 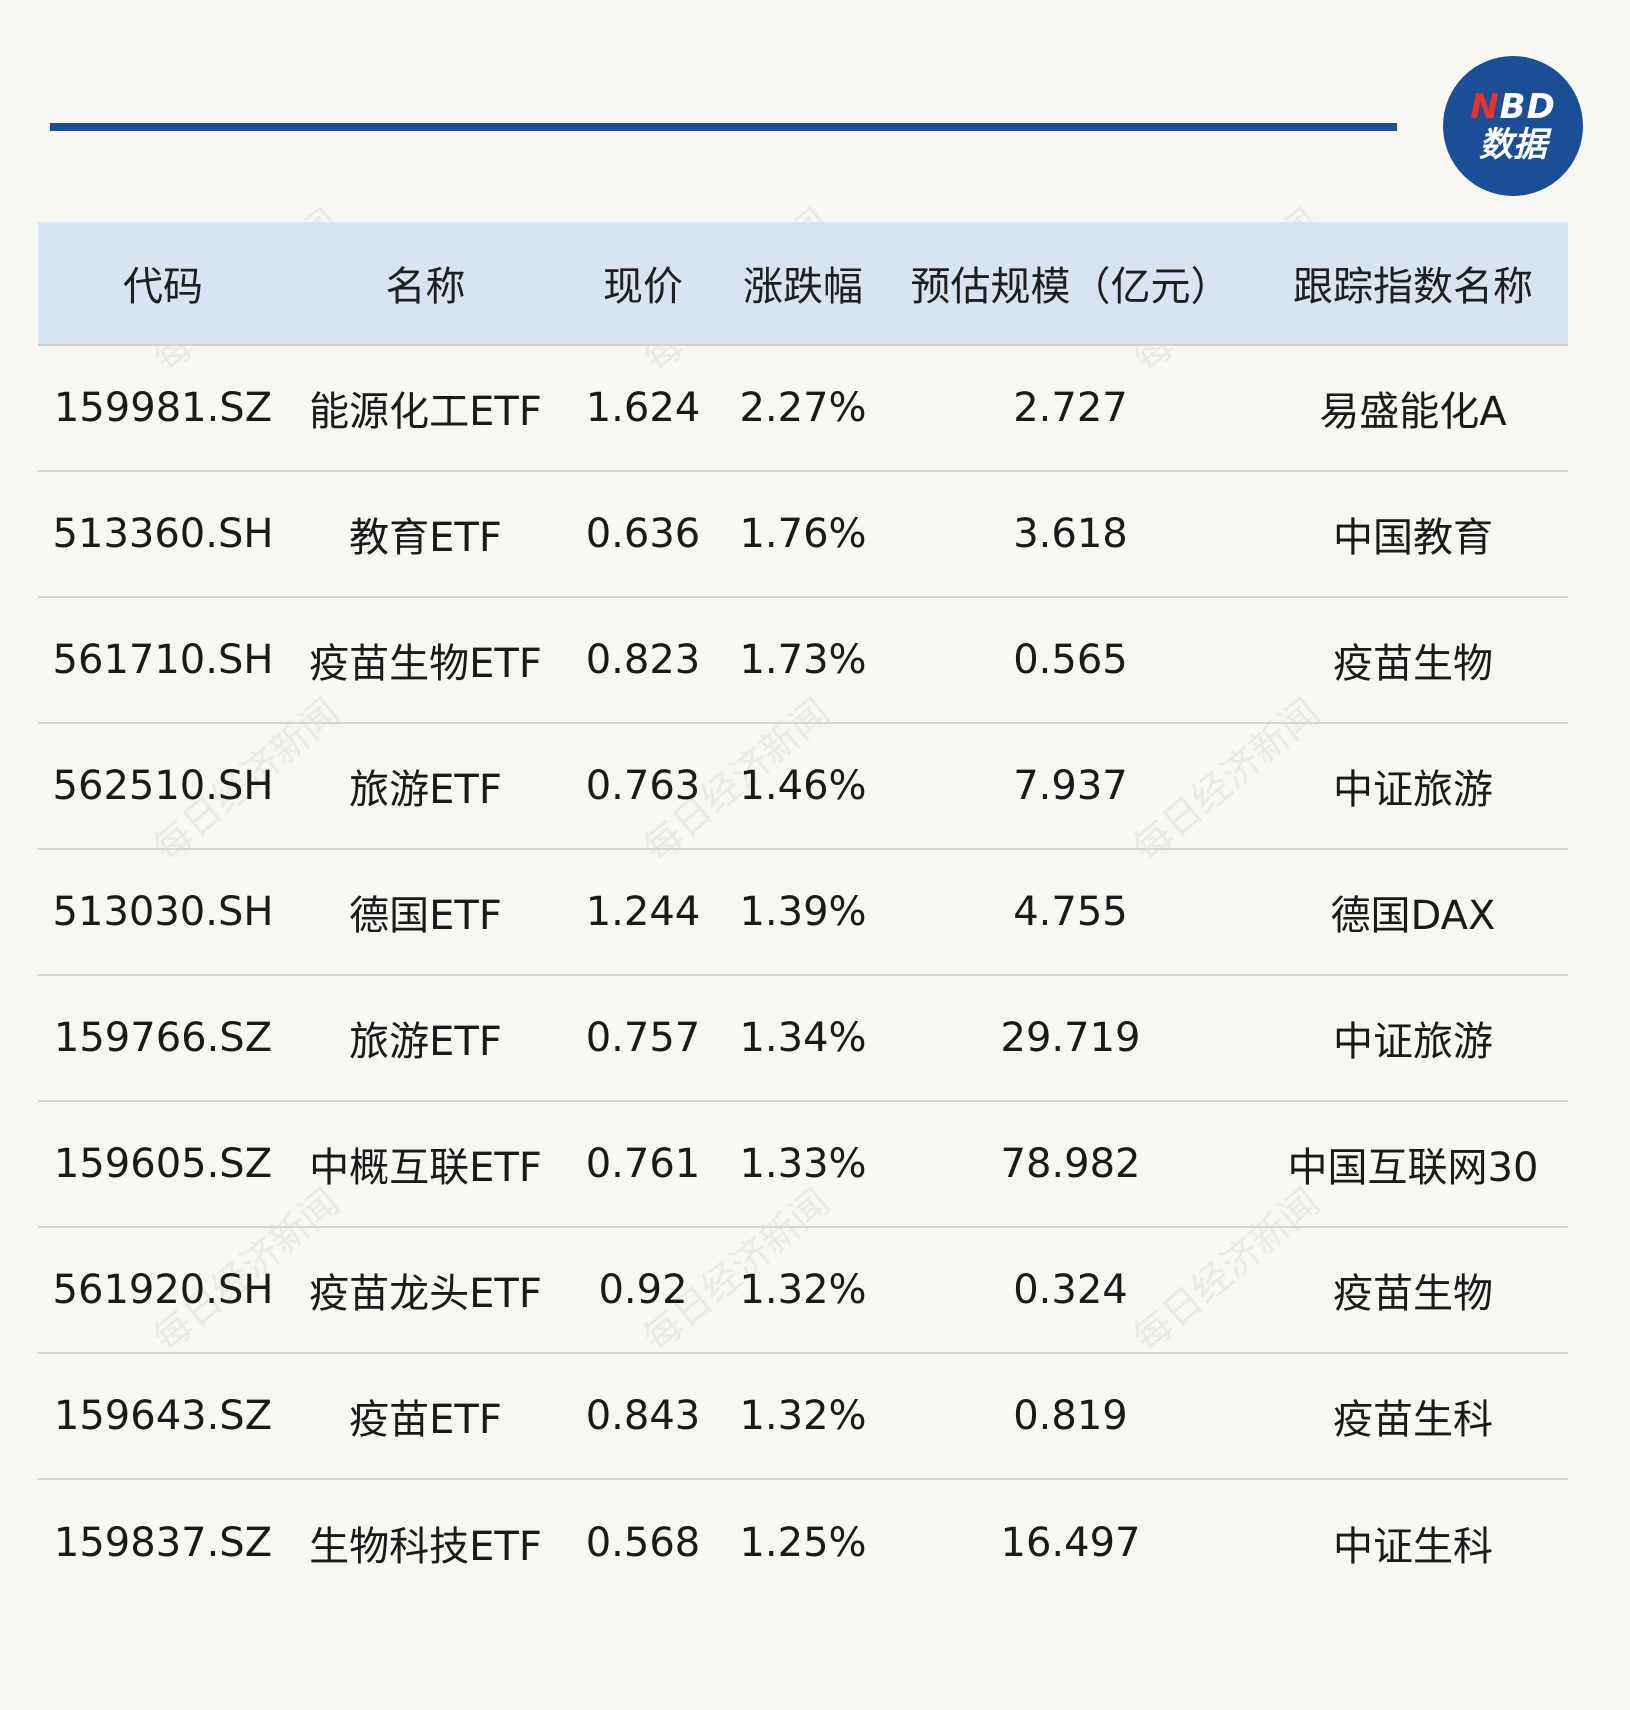 What do you see at coordinates (1413, 1420) in the screenshot?
I see `cell-index: 疫苗生科` at bounding box center [1413, 1420].